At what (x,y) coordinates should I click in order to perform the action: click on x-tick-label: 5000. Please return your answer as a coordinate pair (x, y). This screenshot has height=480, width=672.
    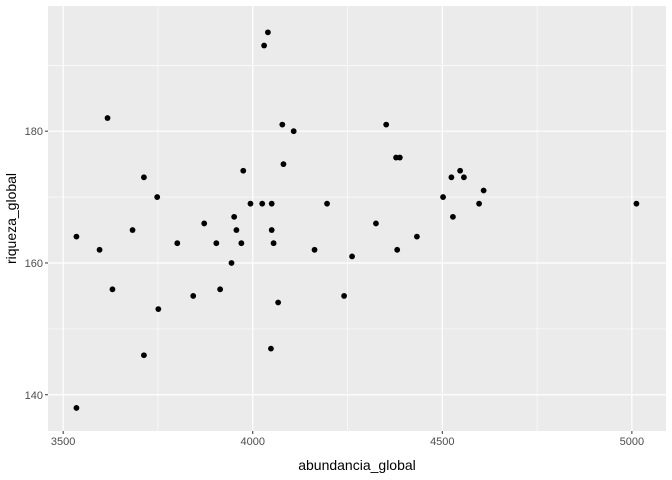
    Looking at the image, I should click on (632, 442).